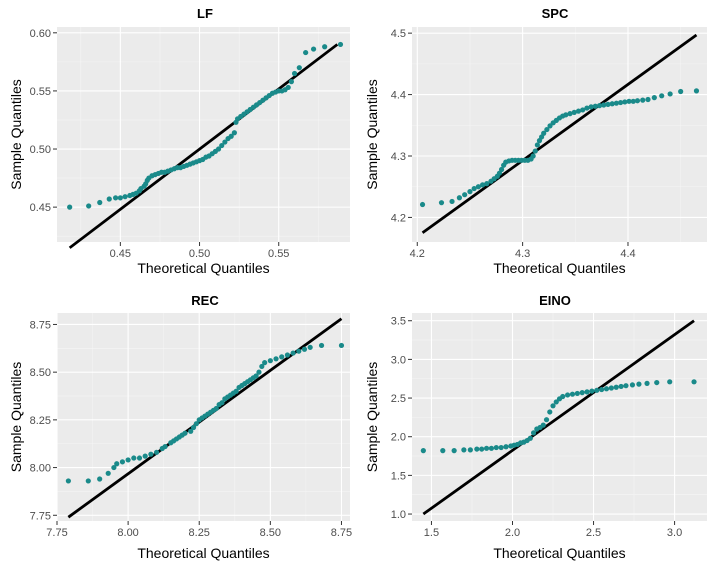  I want to click on y-tick-label: 8.50, so click(40, 373).